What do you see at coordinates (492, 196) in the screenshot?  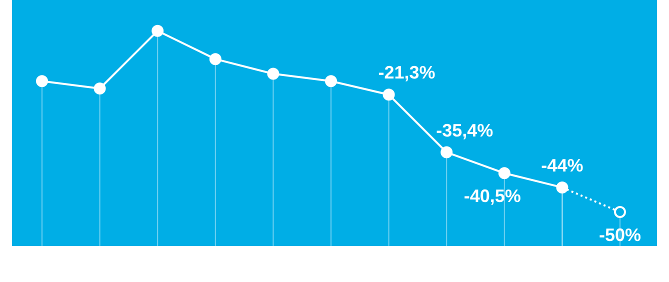 I see `data-label: -40,5%` at bounding box center [492, 196].